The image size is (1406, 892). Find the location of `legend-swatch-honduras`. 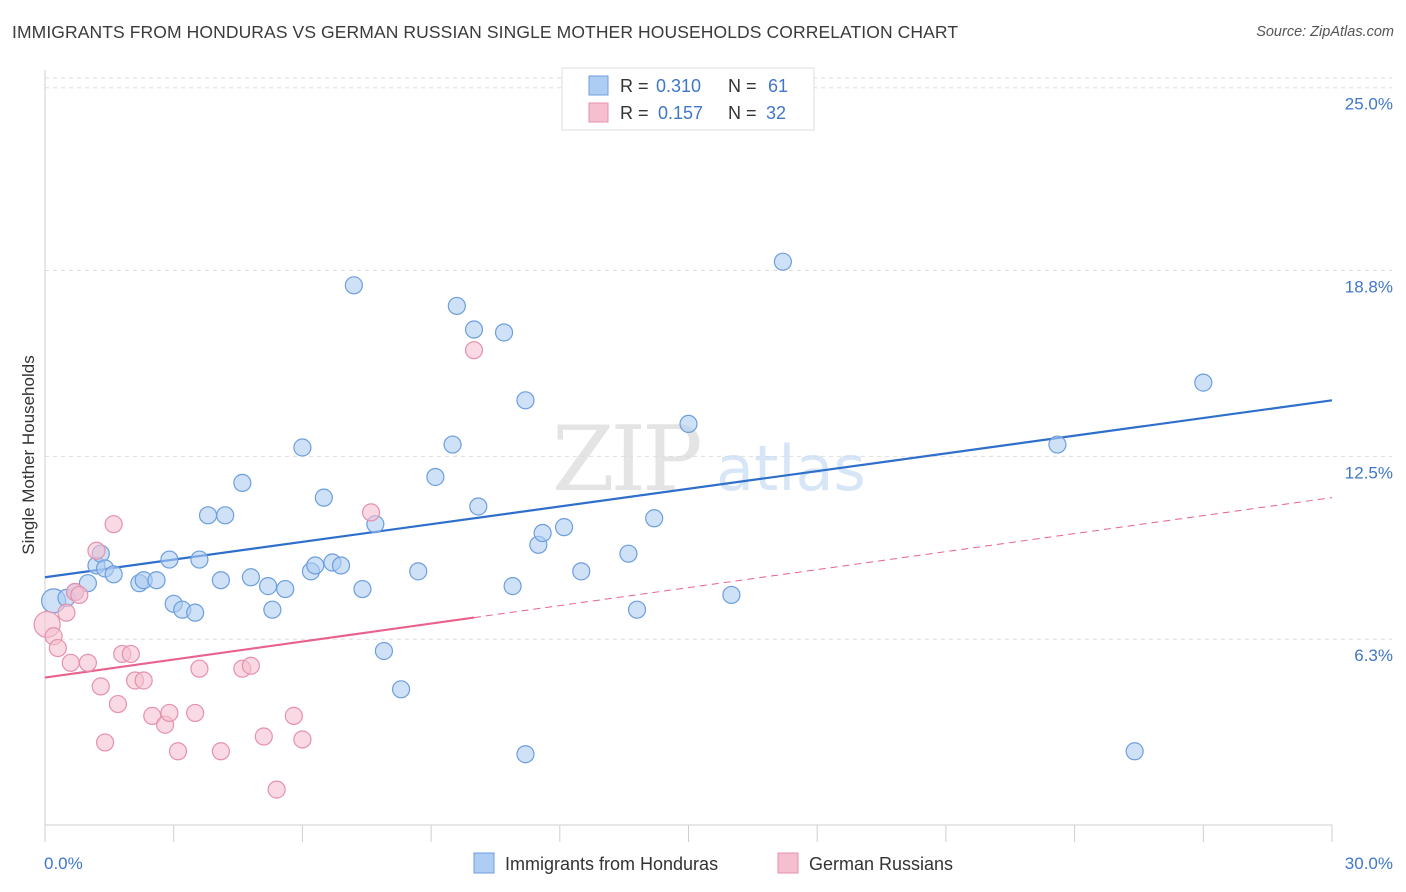

legend-swatch-honduras is located at coordinates (484, 863).